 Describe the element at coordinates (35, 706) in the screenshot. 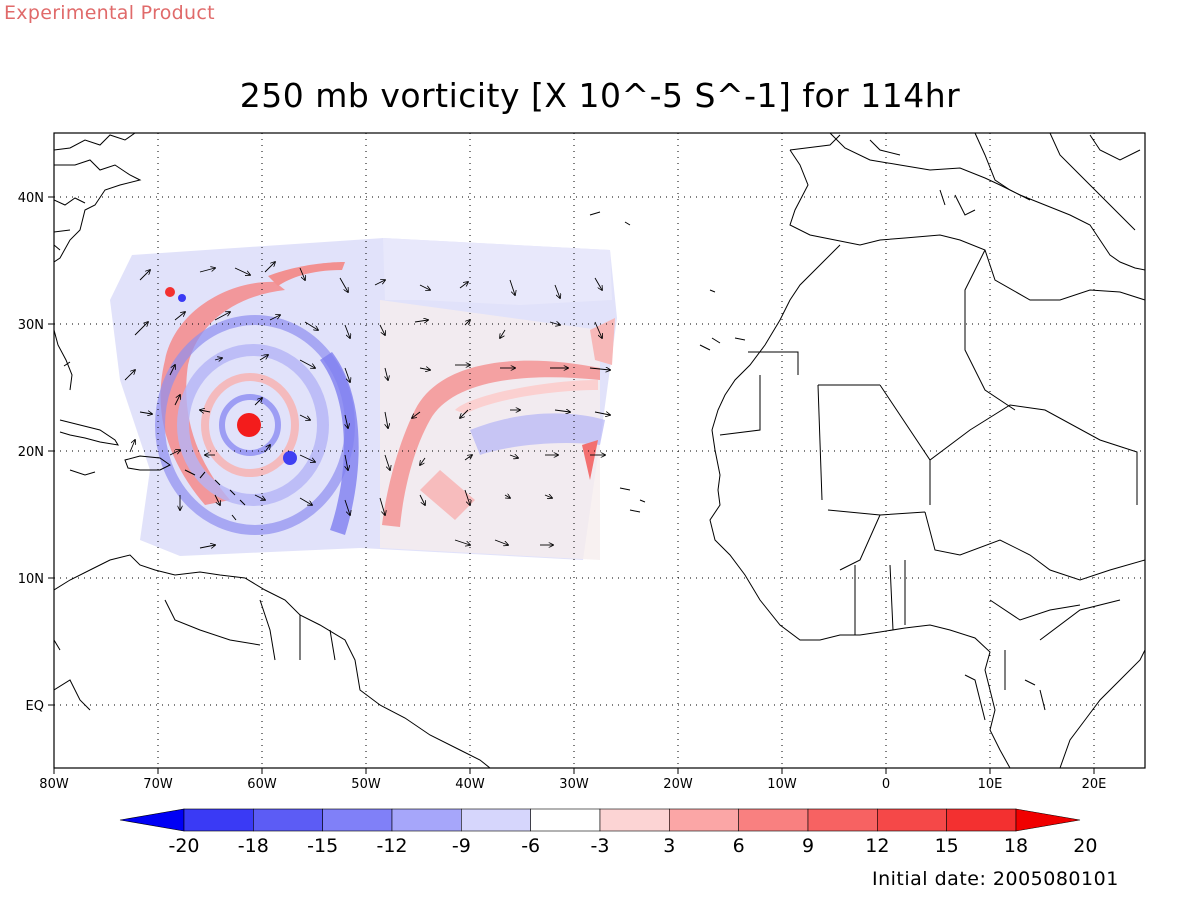

I see `lat-label: EQ` at that location.